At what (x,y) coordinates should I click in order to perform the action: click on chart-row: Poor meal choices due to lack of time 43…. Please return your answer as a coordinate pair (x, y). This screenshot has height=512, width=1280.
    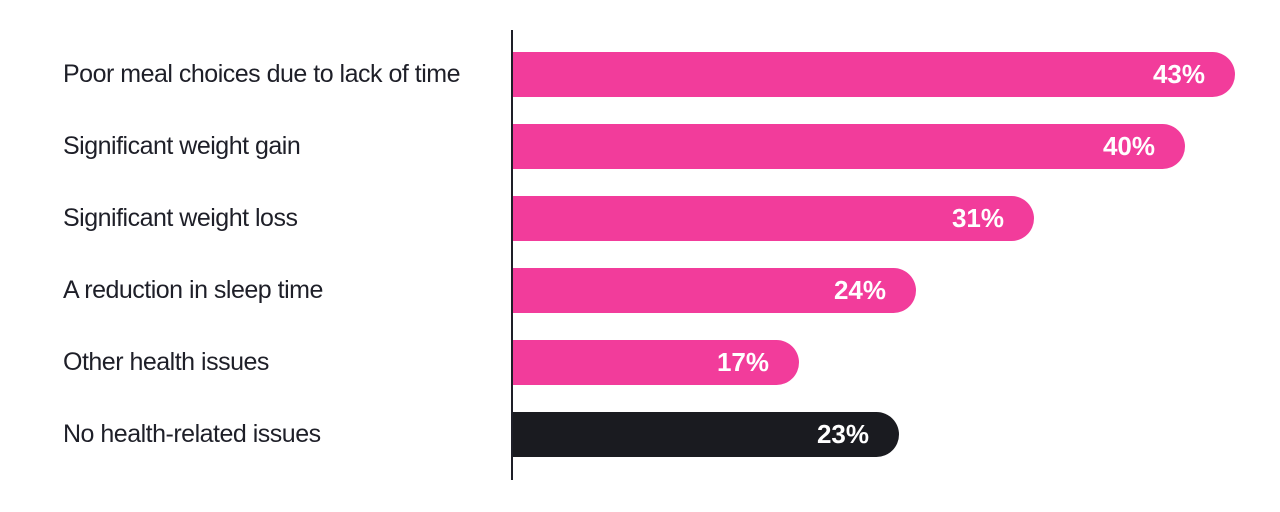
    Looking at the image, I should click on (640, 74).